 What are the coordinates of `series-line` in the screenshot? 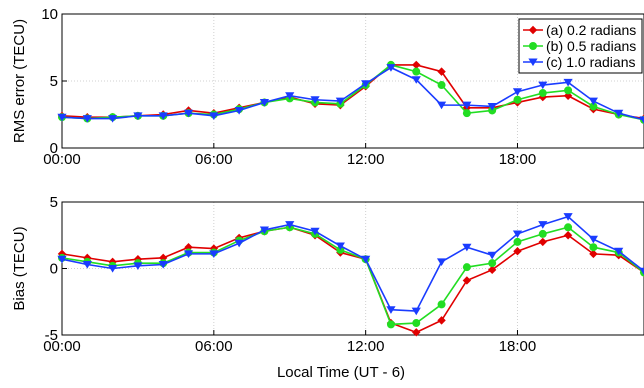 It's located at (352, 92).